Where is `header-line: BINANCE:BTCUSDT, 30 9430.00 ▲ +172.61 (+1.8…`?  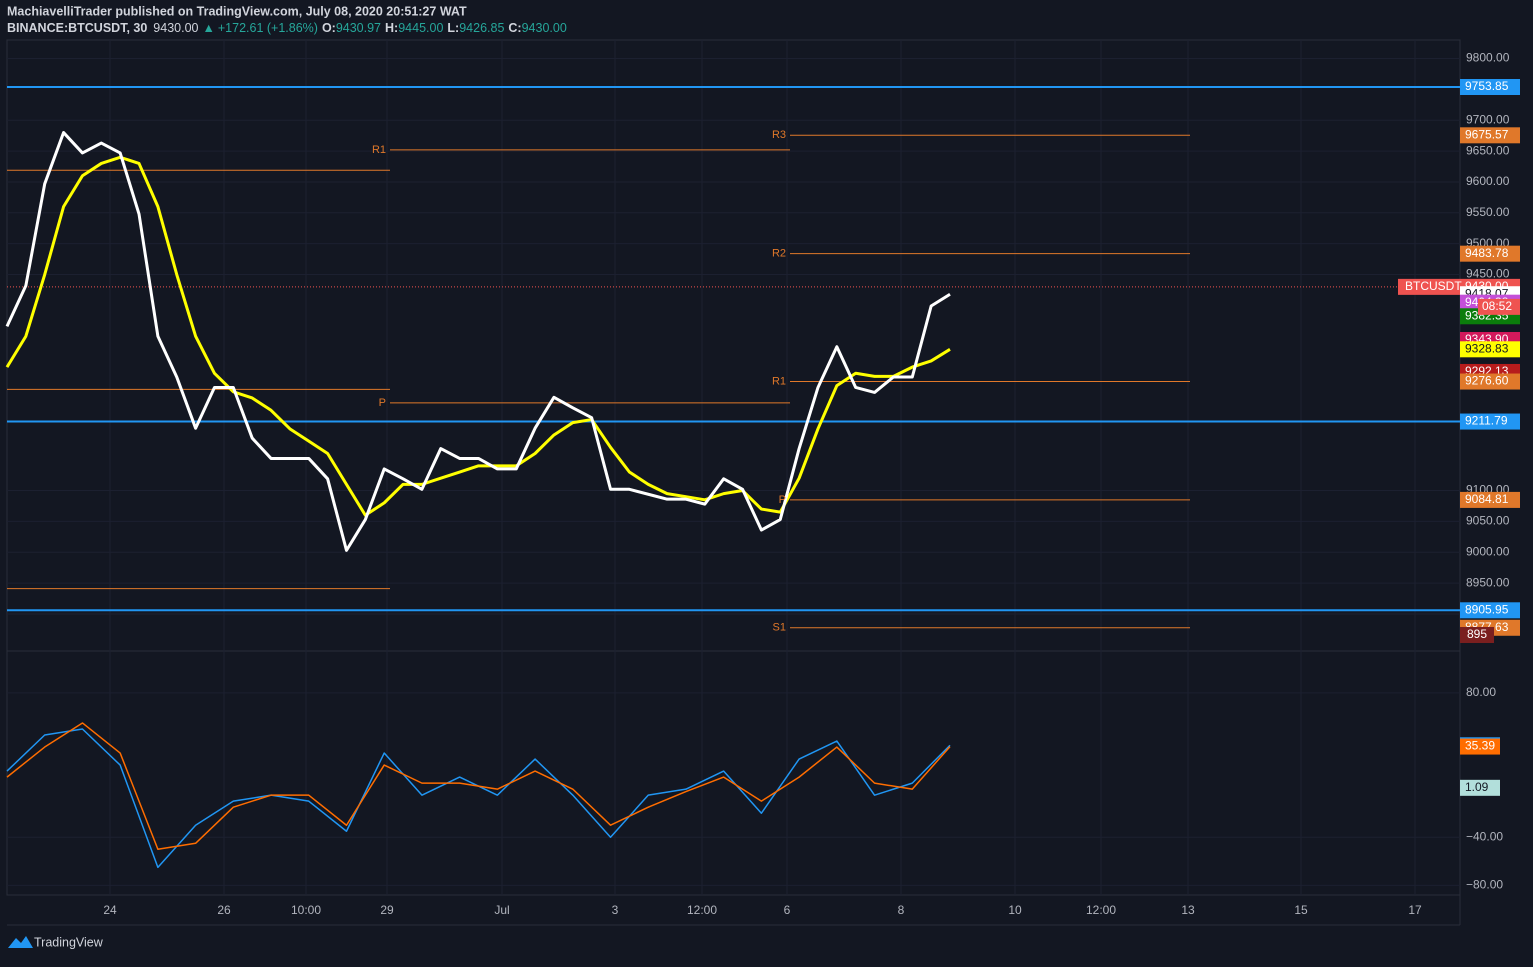
header-line: BINANCE:BTCUSDT, 30 9430.00 ▲ +172.61 (+1.8… is located at coordinates (287, 28).